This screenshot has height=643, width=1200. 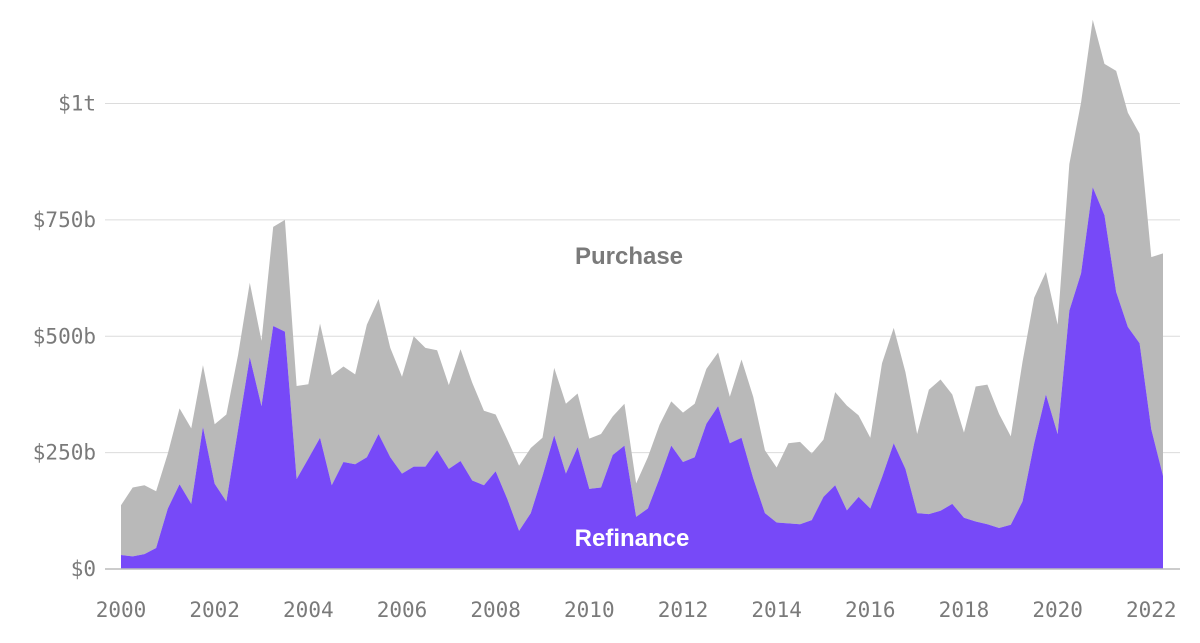 I want to click on y-axis-ticks: $0 $250b $500b $750b $1t, so click(x=64, y=337).